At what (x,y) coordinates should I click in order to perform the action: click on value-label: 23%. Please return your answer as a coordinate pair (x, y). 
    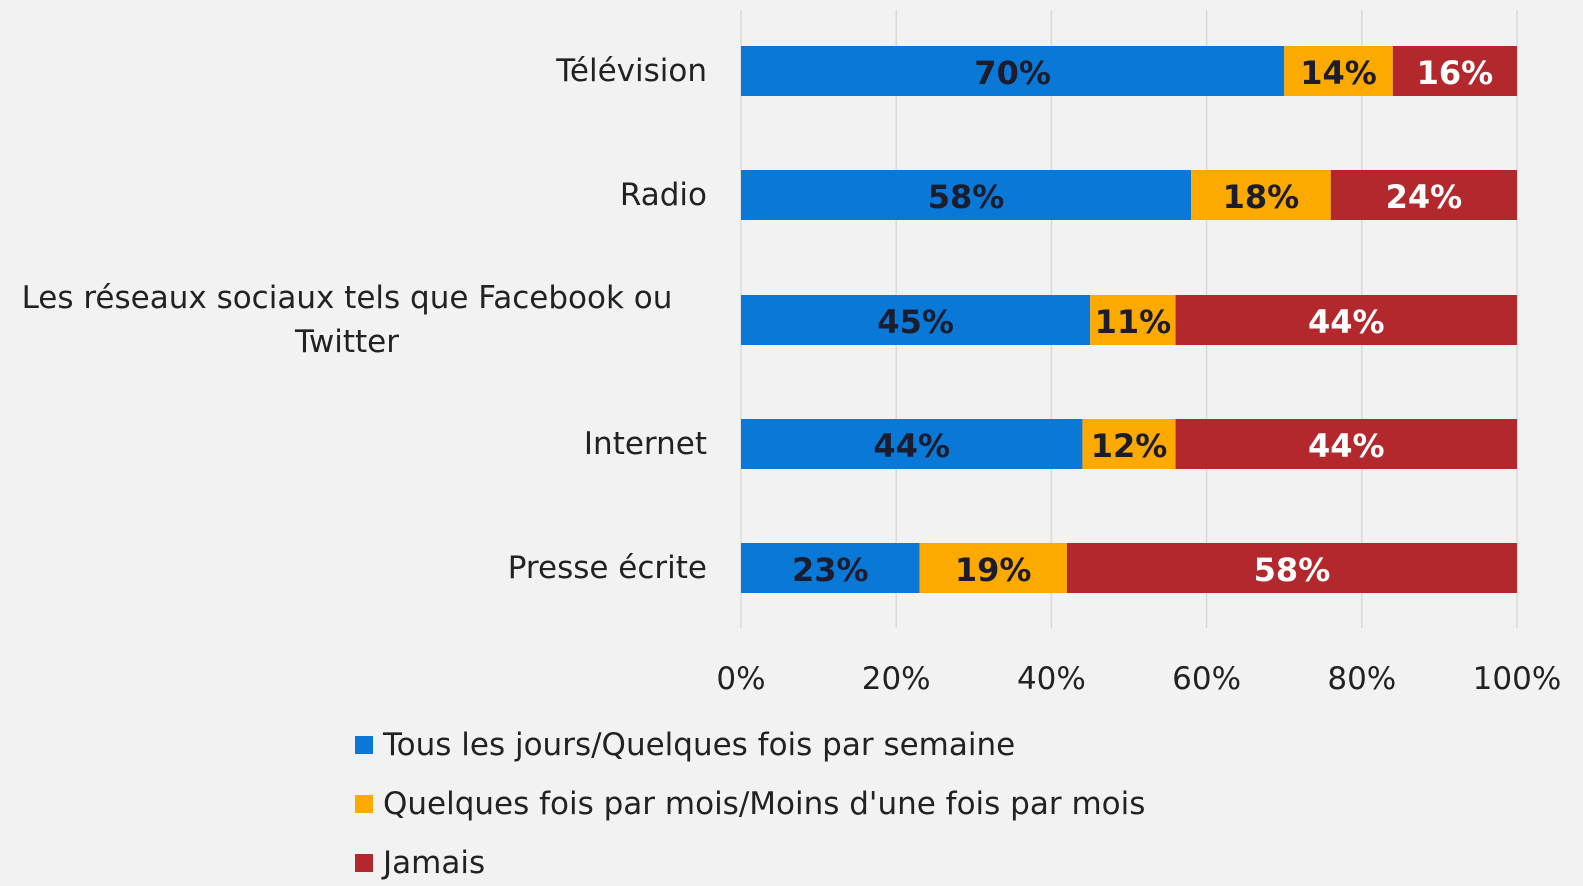
    Looking at the image, I should click on (830, 570).